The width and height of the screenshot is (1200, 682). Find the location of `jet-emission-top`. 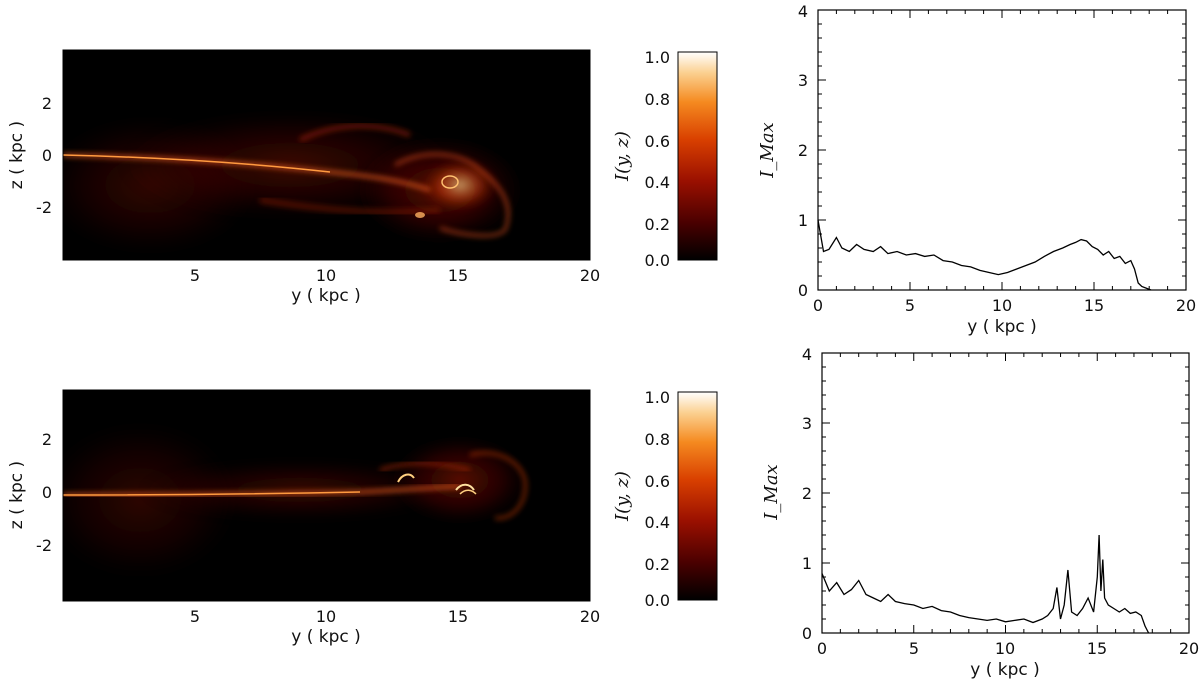

jet-emission-top is located at coordinates (294, 182).